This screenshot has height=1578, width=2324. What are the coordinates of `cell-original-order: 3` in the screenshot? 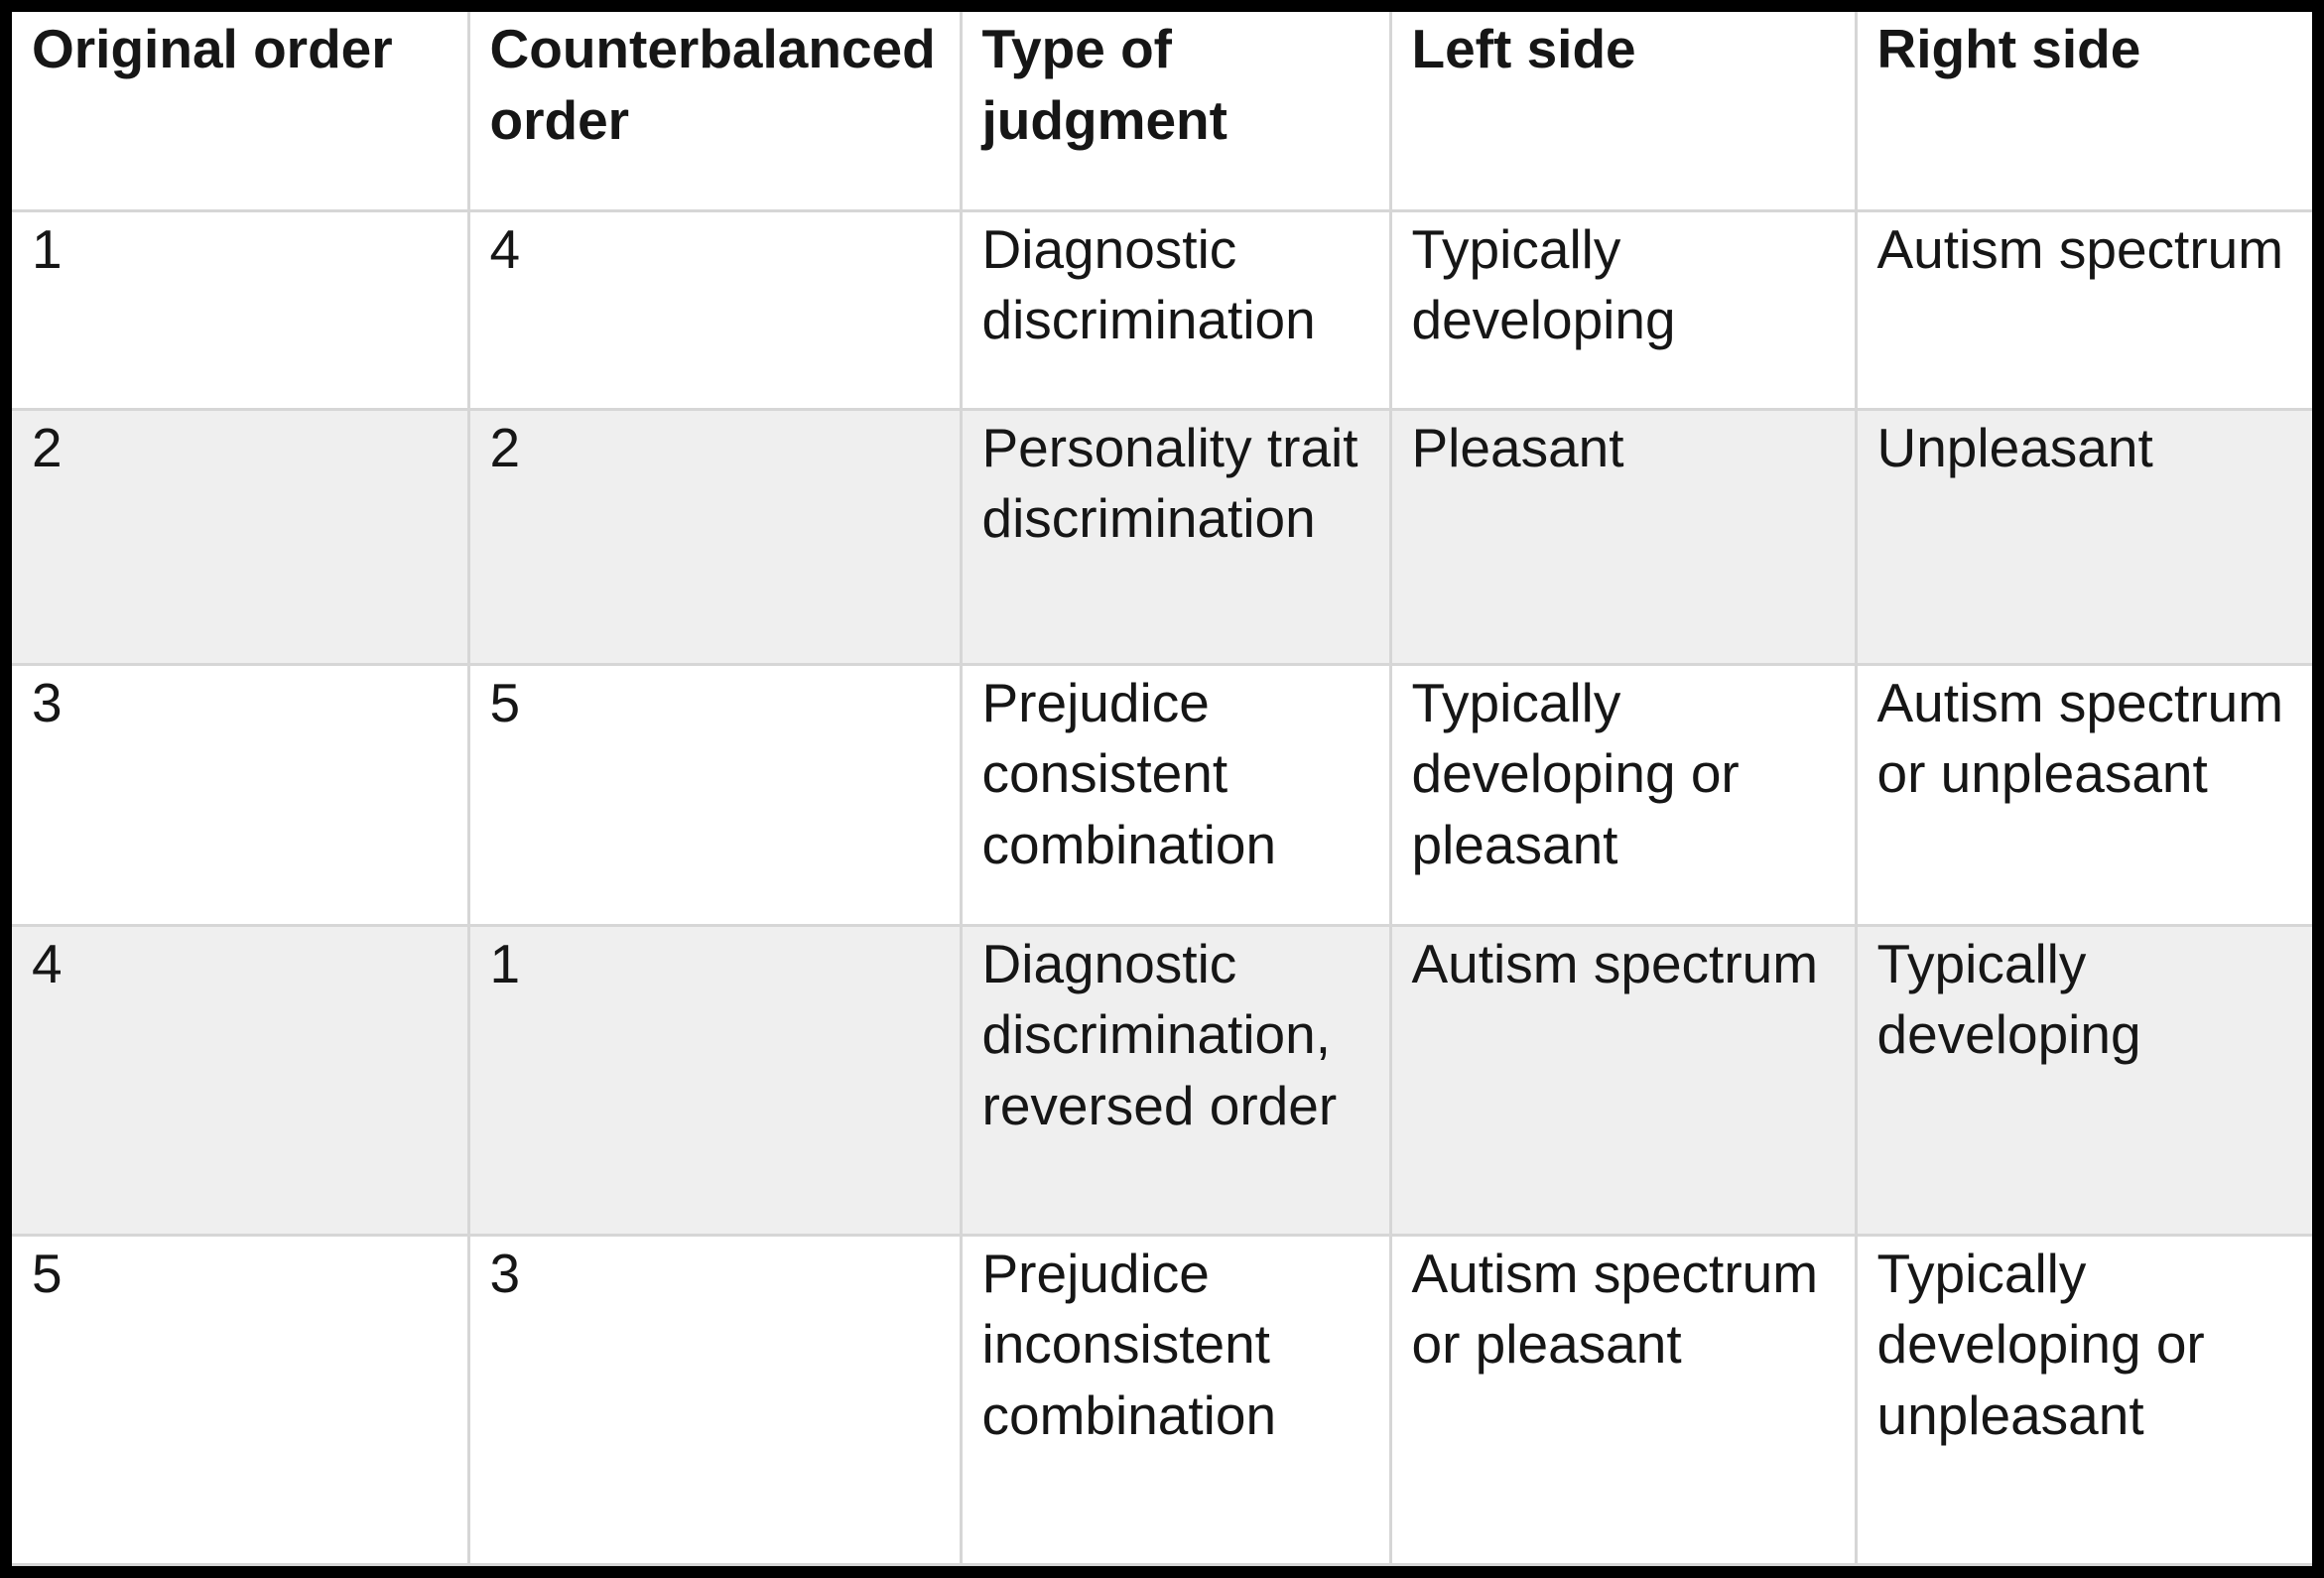 It's located at (241, 795).